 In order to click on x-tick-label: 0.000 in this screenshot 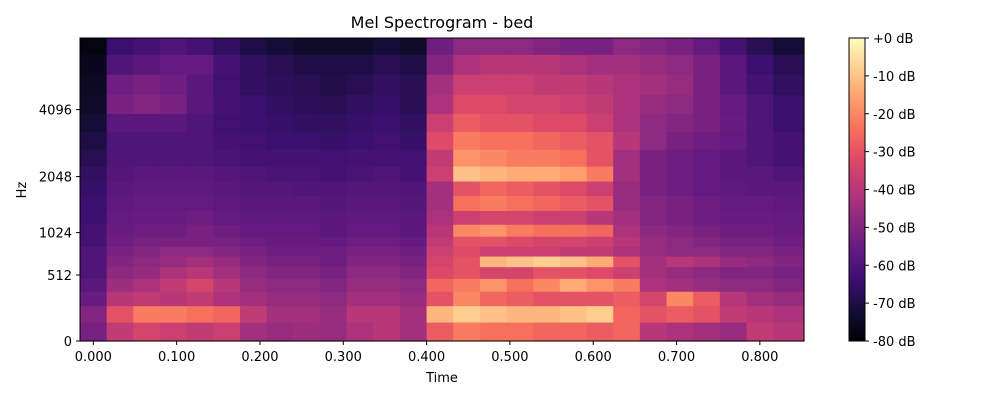, I will do `click(93, 357)`.